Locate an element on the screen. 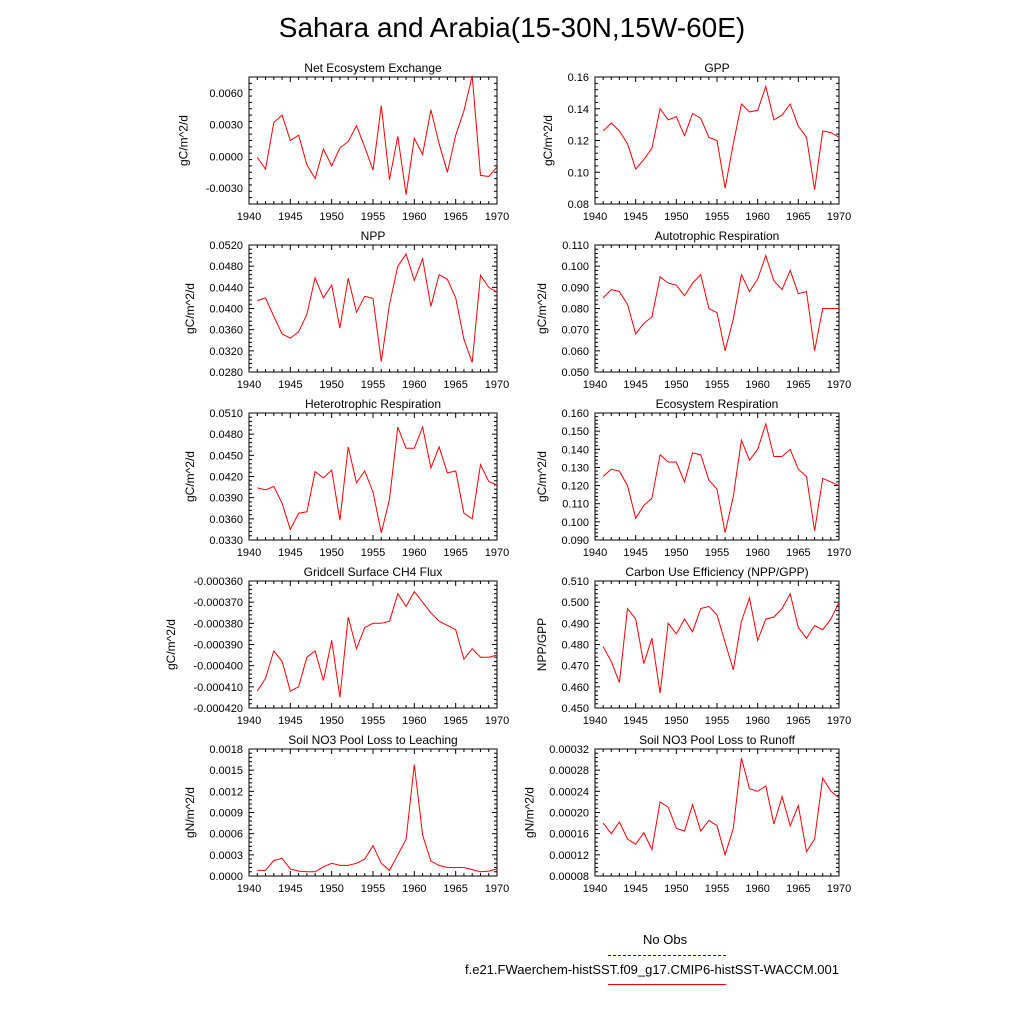 This screenshot has height=1024, width=1024. y-tick-label: 0.130 is located at coordinates (575, 468).